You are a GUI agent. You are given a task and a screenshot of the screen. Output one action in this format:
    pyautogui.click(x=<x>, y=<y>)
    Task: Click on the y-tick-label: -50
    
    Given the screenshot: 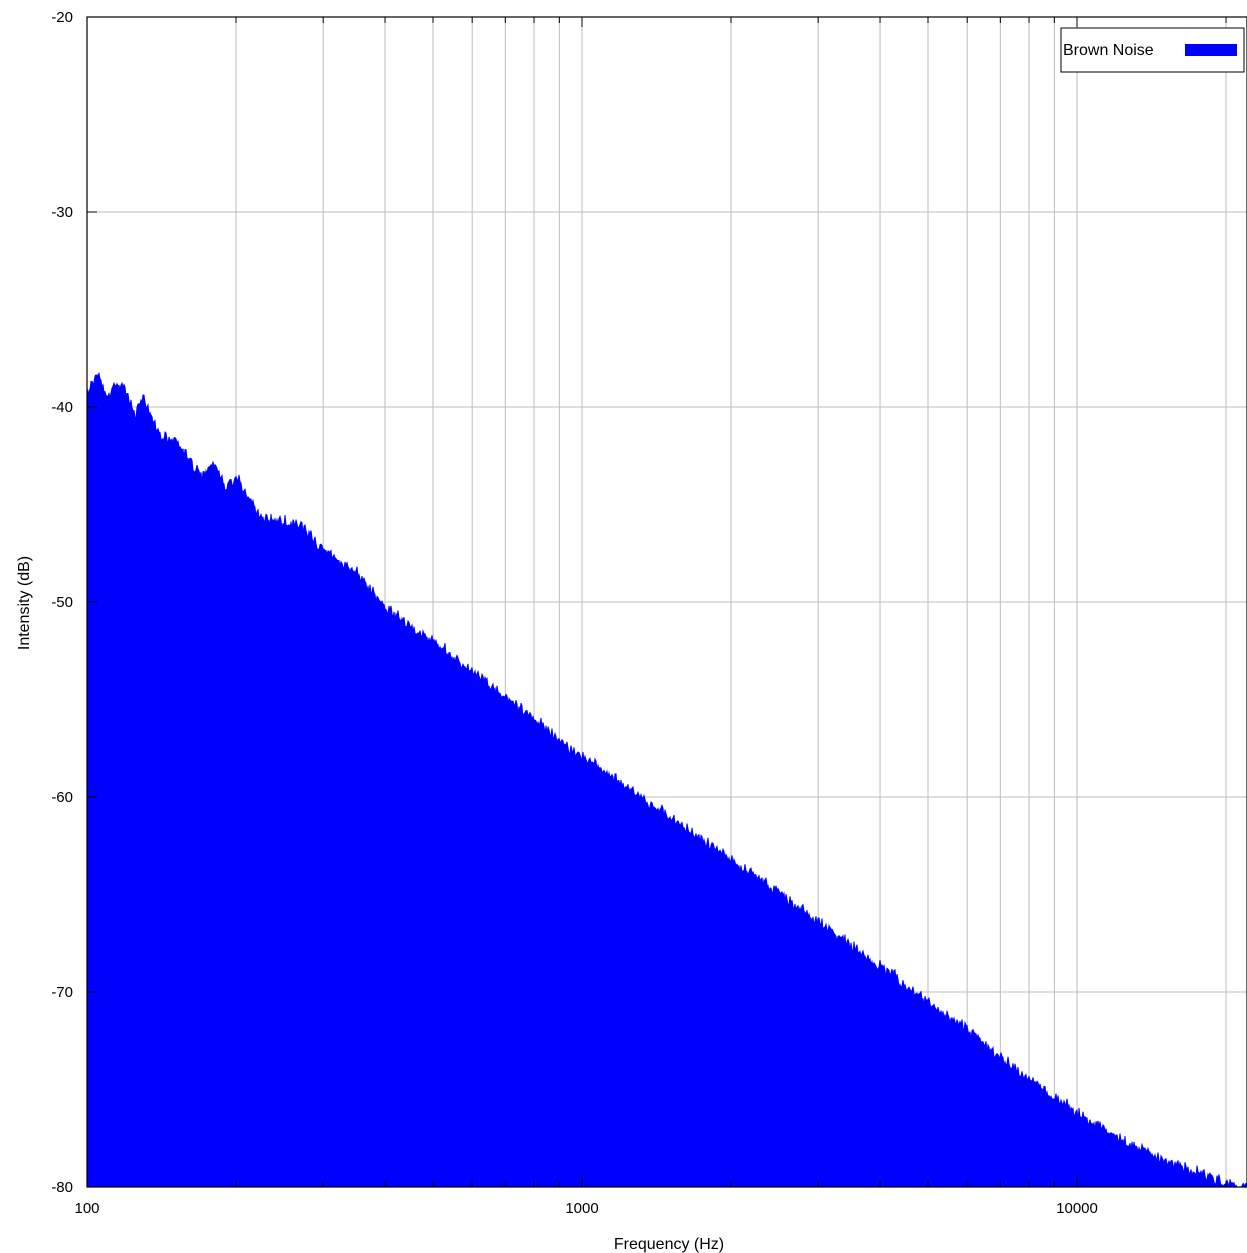 What is the action you would take?
    pyautogui.click(x=62, y=602)
    